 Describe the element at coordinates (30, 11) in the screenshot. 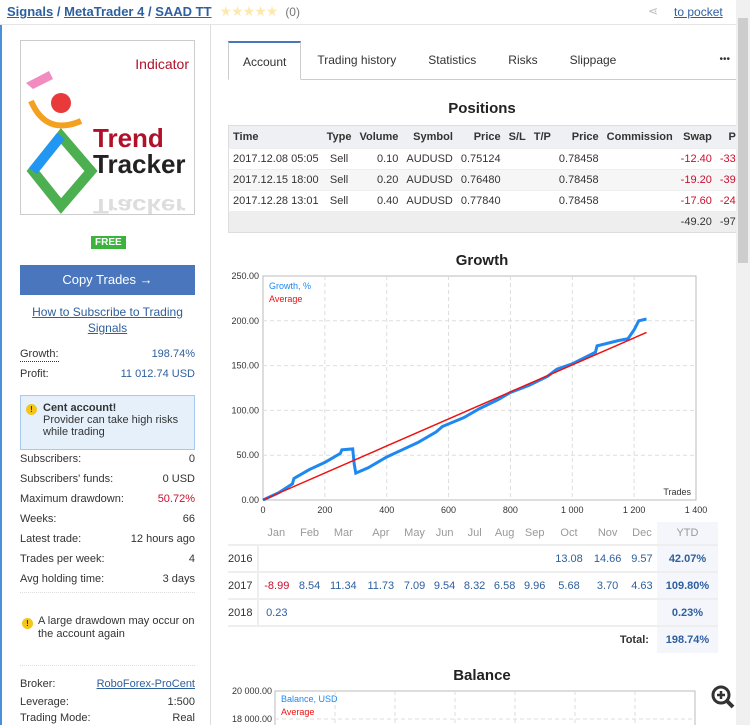

I see `breadcrumb-signals: Signals` at that location.